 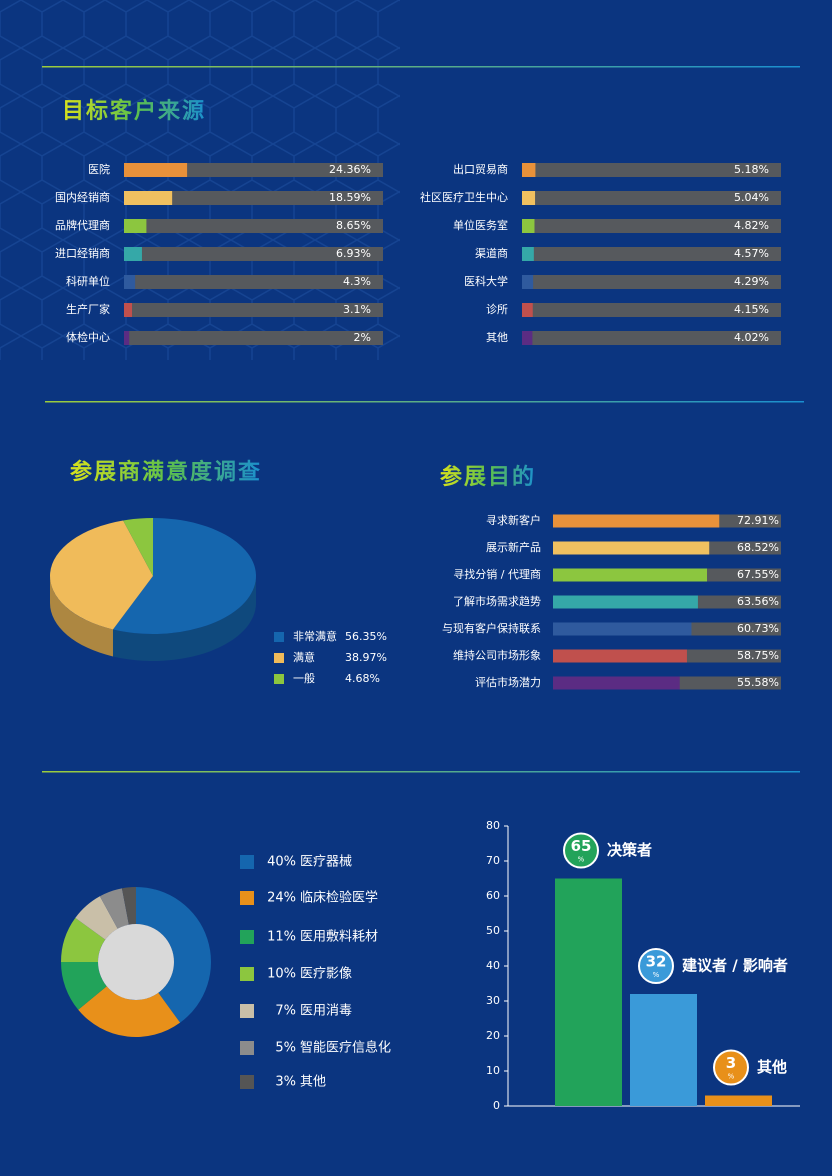 I want to click on bar-label: 科研单位, so click(x=88, y=281).